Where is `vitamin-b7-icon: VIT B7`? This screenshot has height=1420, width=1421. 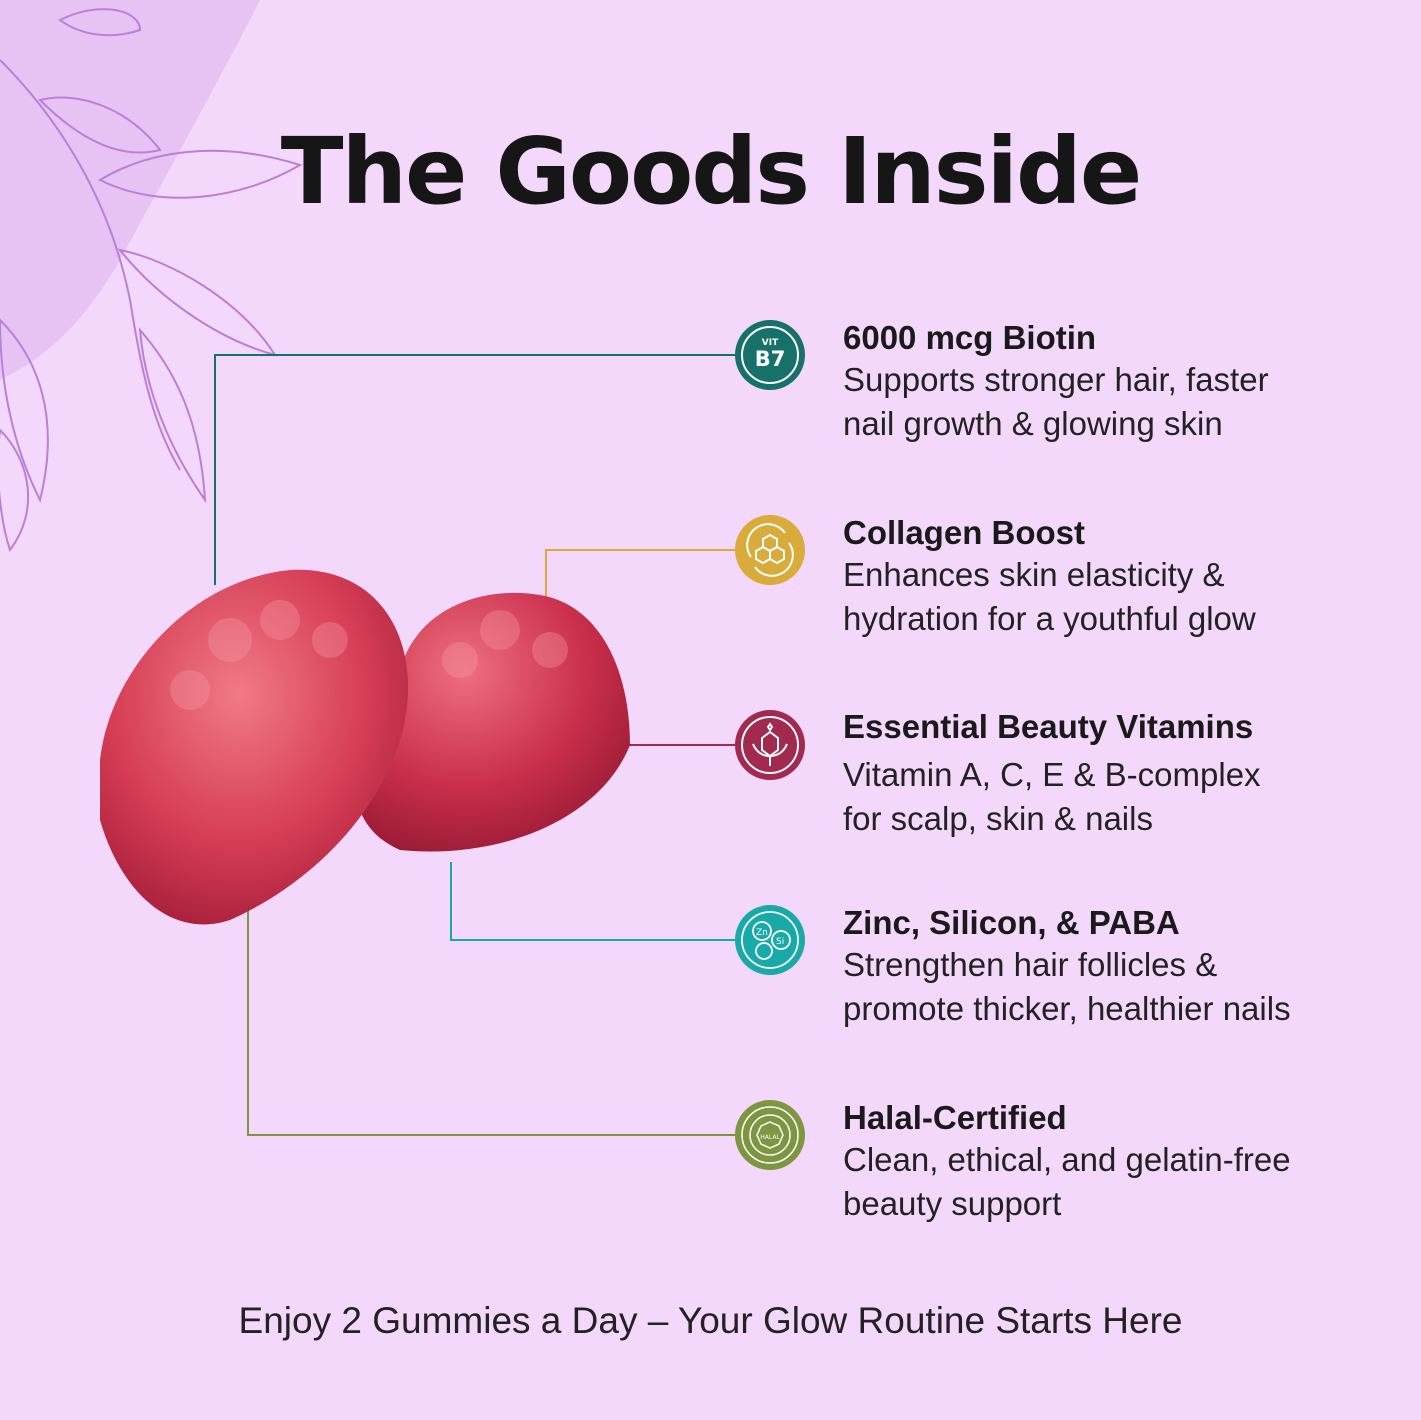 vitamin-b7-icon: VIT B7 is located at coordinates (770, 355).